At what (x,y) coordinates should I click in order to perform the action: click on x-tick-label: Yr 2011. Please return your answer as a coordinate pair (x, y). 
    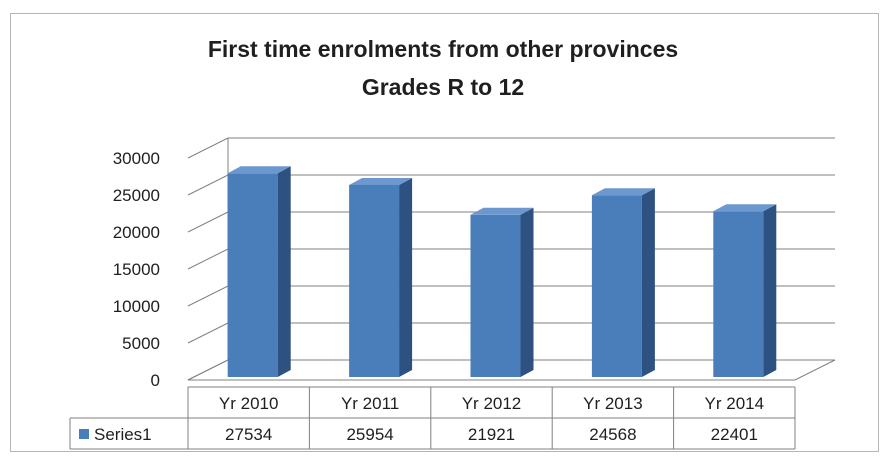
    Looking at the image, I should click on (370, 403).